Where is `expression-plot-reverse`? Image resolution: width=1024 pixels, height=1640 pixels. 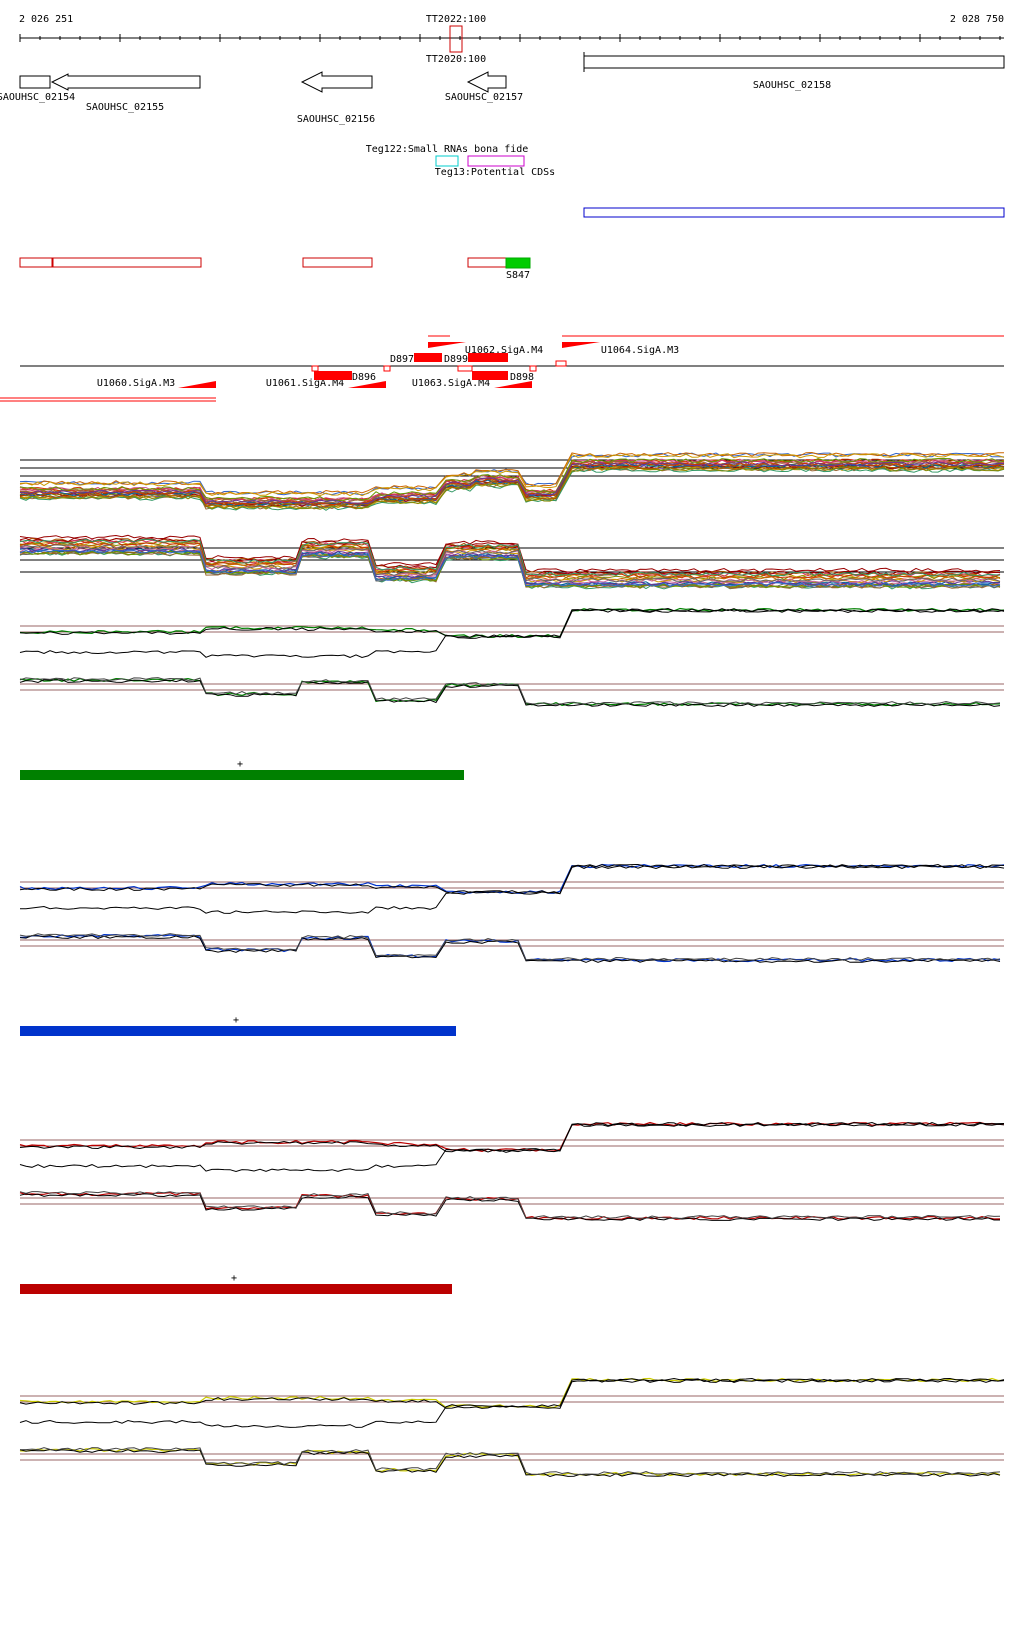
expression-plot-reverse is located at coordinates (511, 562).